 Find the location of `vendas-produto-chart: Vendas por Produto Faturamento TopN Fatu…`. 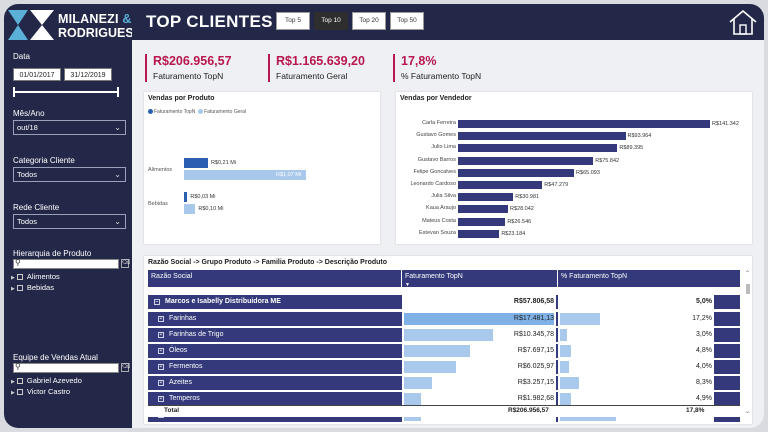

vendas-produto-chart: Vendas por Produto Faturamento TopN Fatu… is located at coordinates (262, 168).